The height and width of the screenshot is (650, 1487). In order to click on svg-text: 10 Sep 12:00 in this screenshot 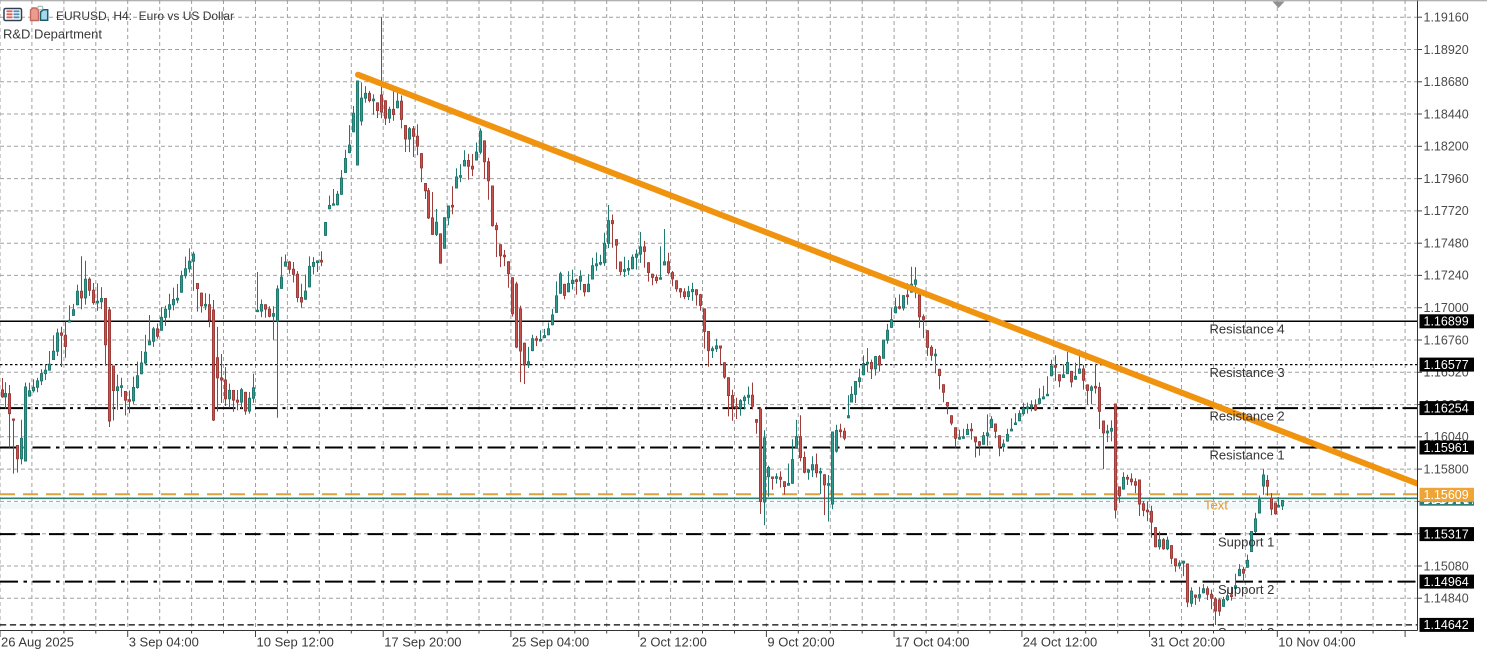, I will do `click(295, 642)`.